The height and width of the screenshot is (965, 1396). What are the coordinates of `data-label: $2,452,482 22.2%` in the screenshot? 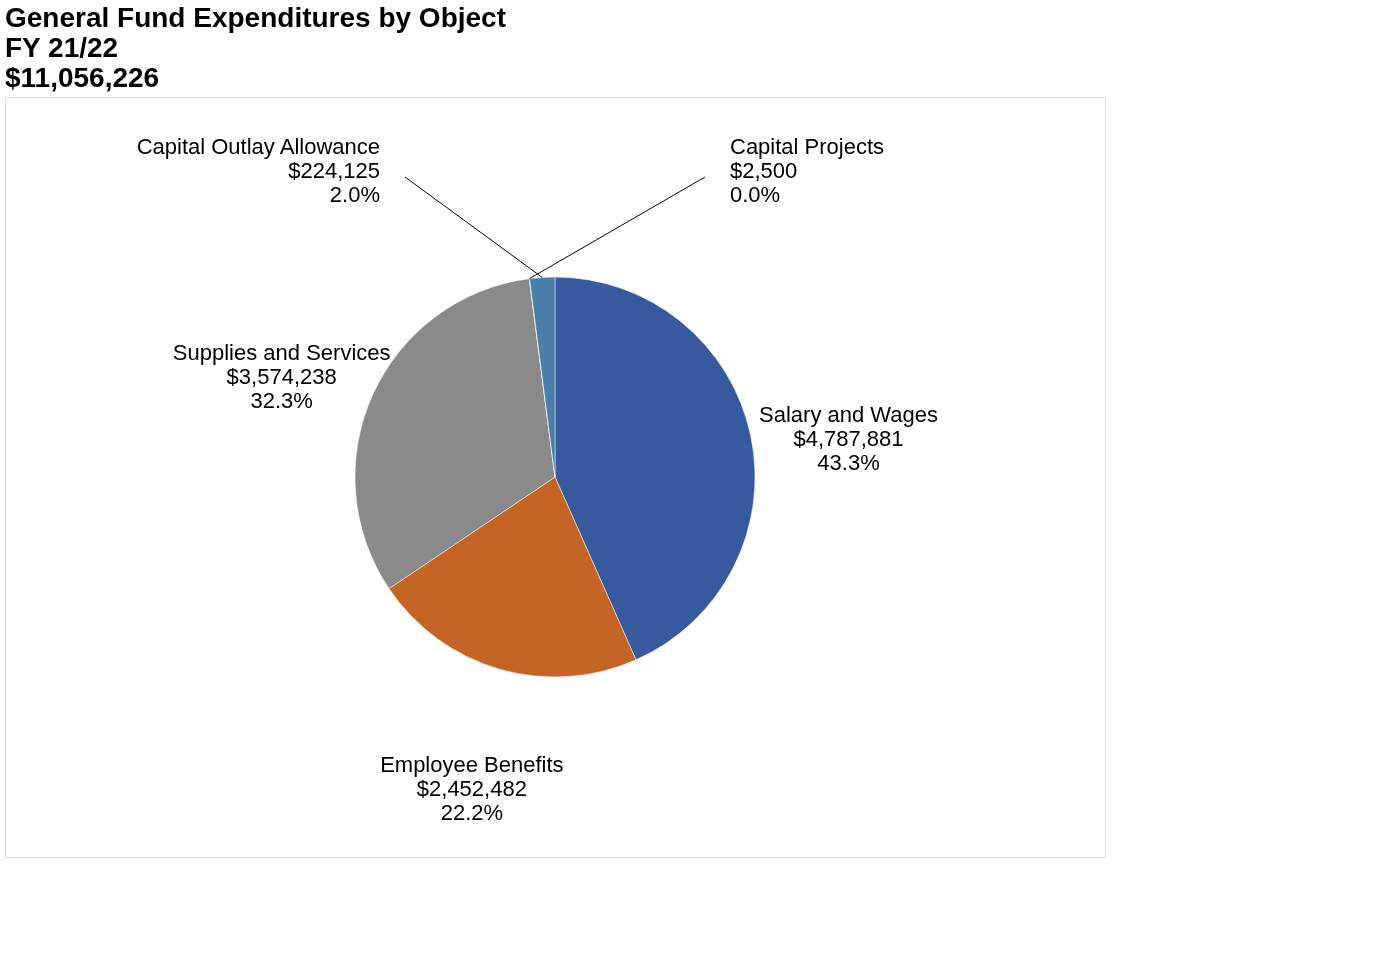 It's located at (471, 801).